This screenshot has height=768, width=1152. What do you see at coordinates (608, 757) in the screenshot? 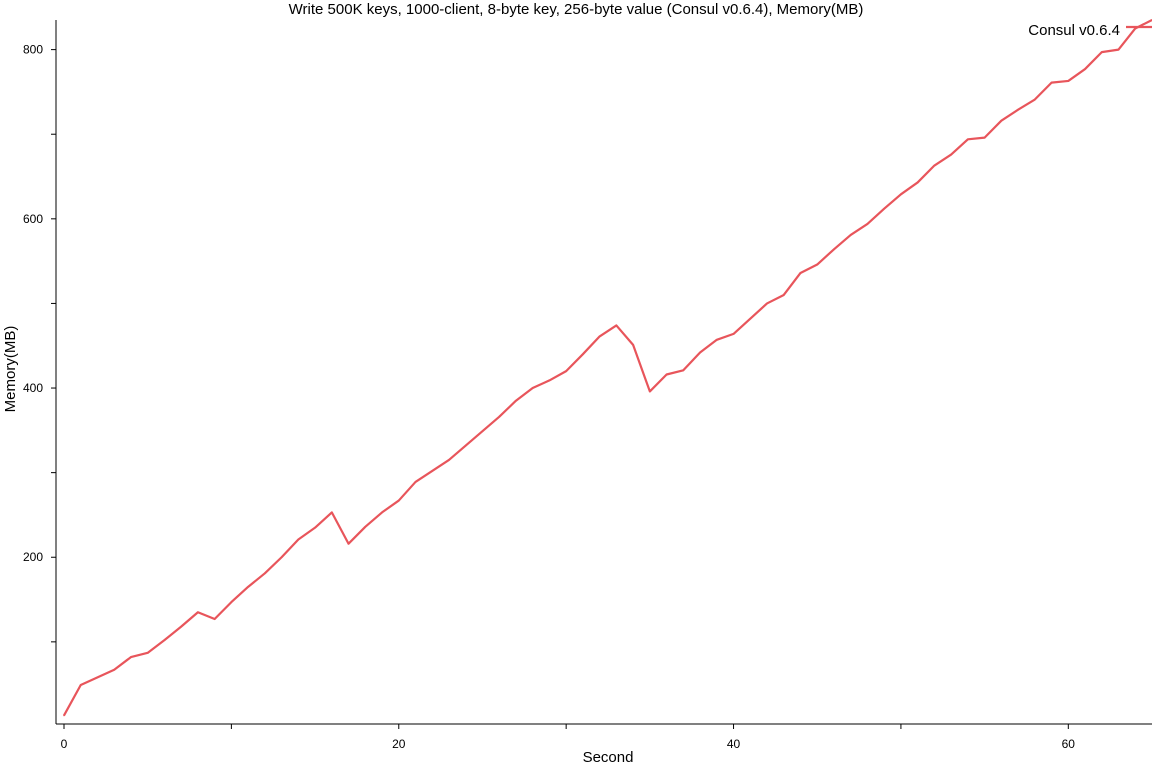
I see `x-axis-title: Second` at bounding box center [608, 757].